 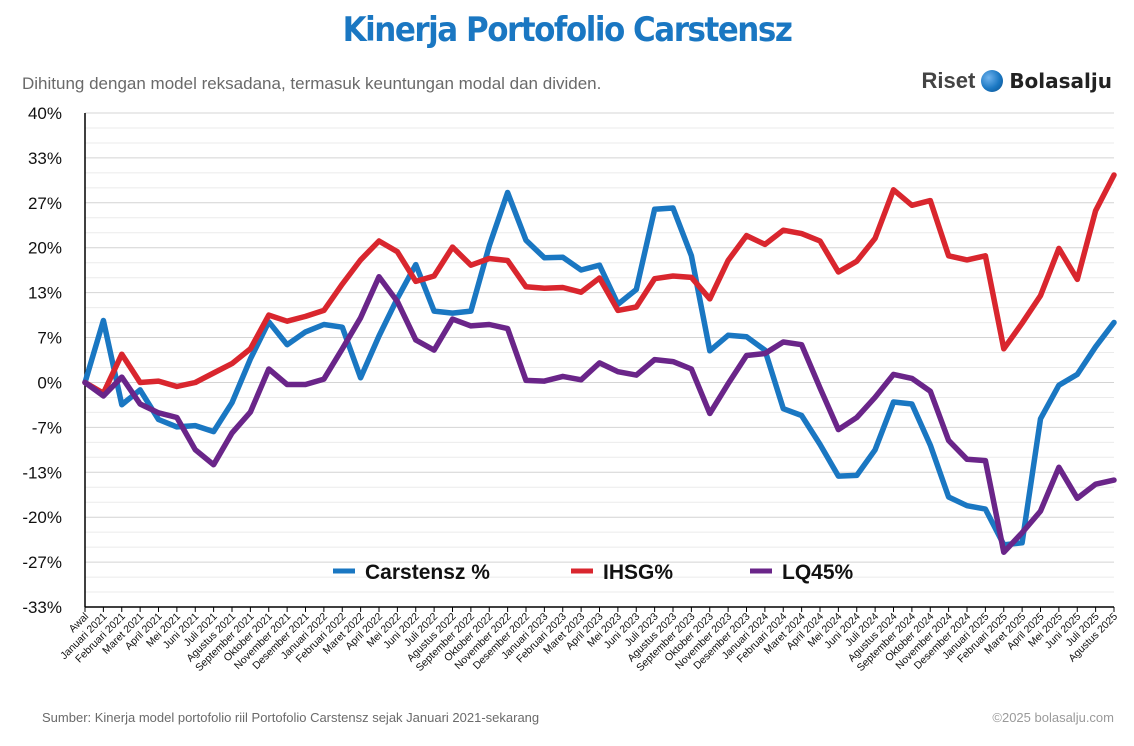 What do you see at coordinates (42, 517) in the screenshot?
I see `y-tick-label: -20%` at bounding box center [42, 517].